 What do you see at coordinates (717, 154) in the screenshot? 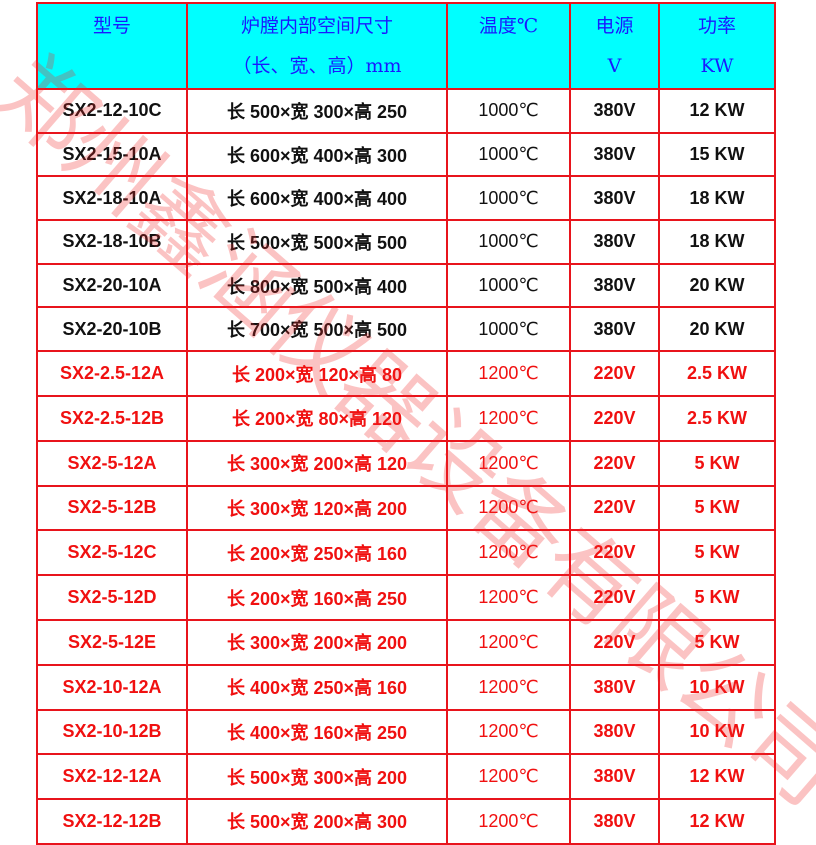
I see `cell-power: 15 KW` at bounding box center [717, 154].